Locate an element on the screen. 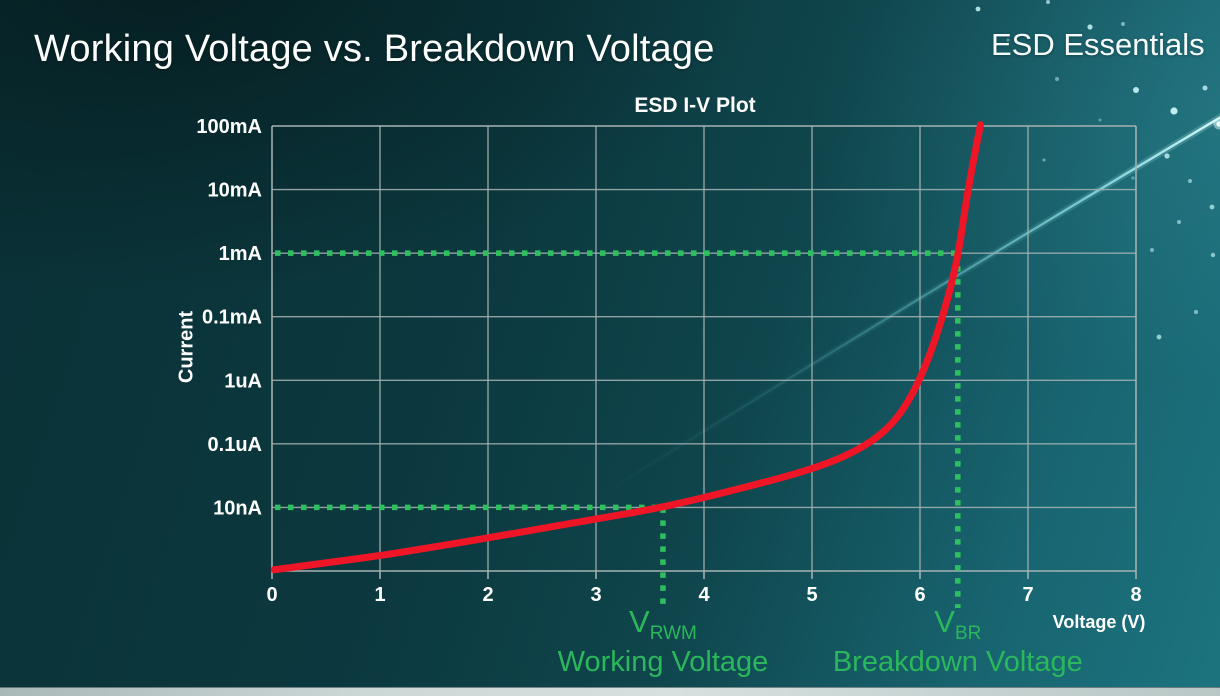 This screenshot has width=1220, height=696. x-tick-label: 3 is located at coordinates (595, 595).